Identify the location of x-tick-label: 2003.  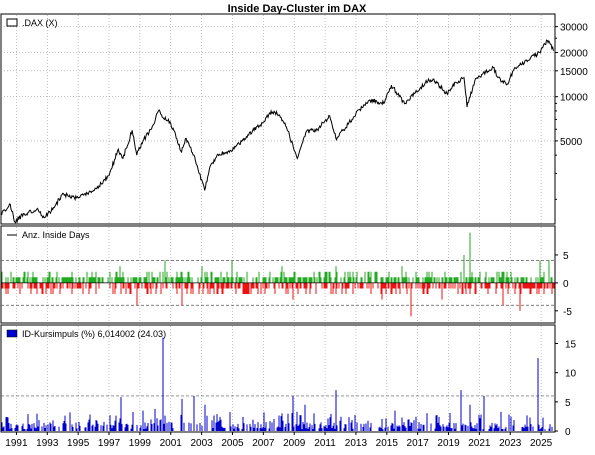
(201, 443).